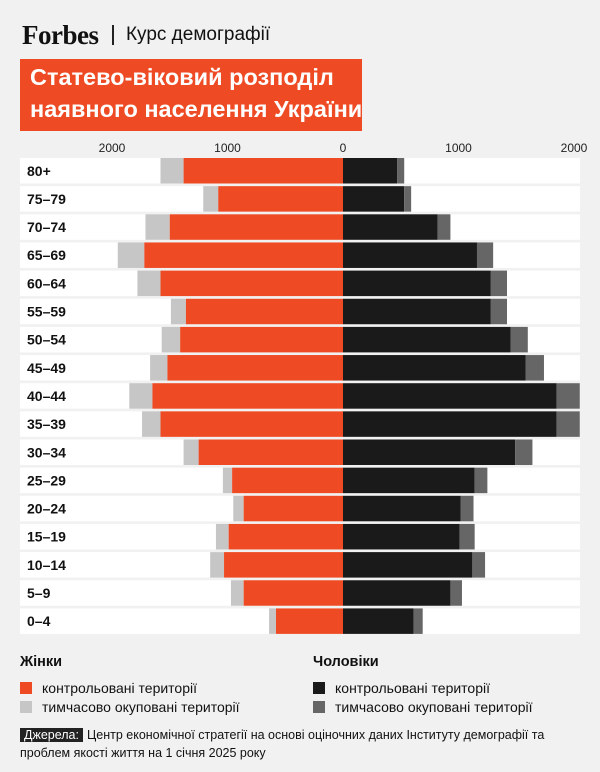 The height and width of the screenshot is (772, 600). I want to click on header: Forbes Курс демографії, so click(146, 35).